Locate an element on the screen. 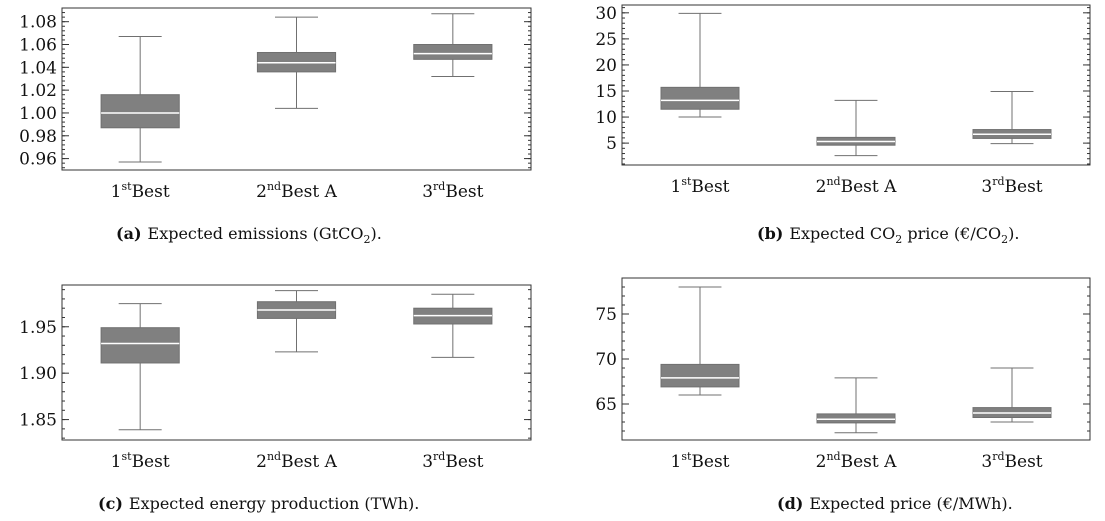  y-tick-label: 1.08 is located at coordinates (38, 23).